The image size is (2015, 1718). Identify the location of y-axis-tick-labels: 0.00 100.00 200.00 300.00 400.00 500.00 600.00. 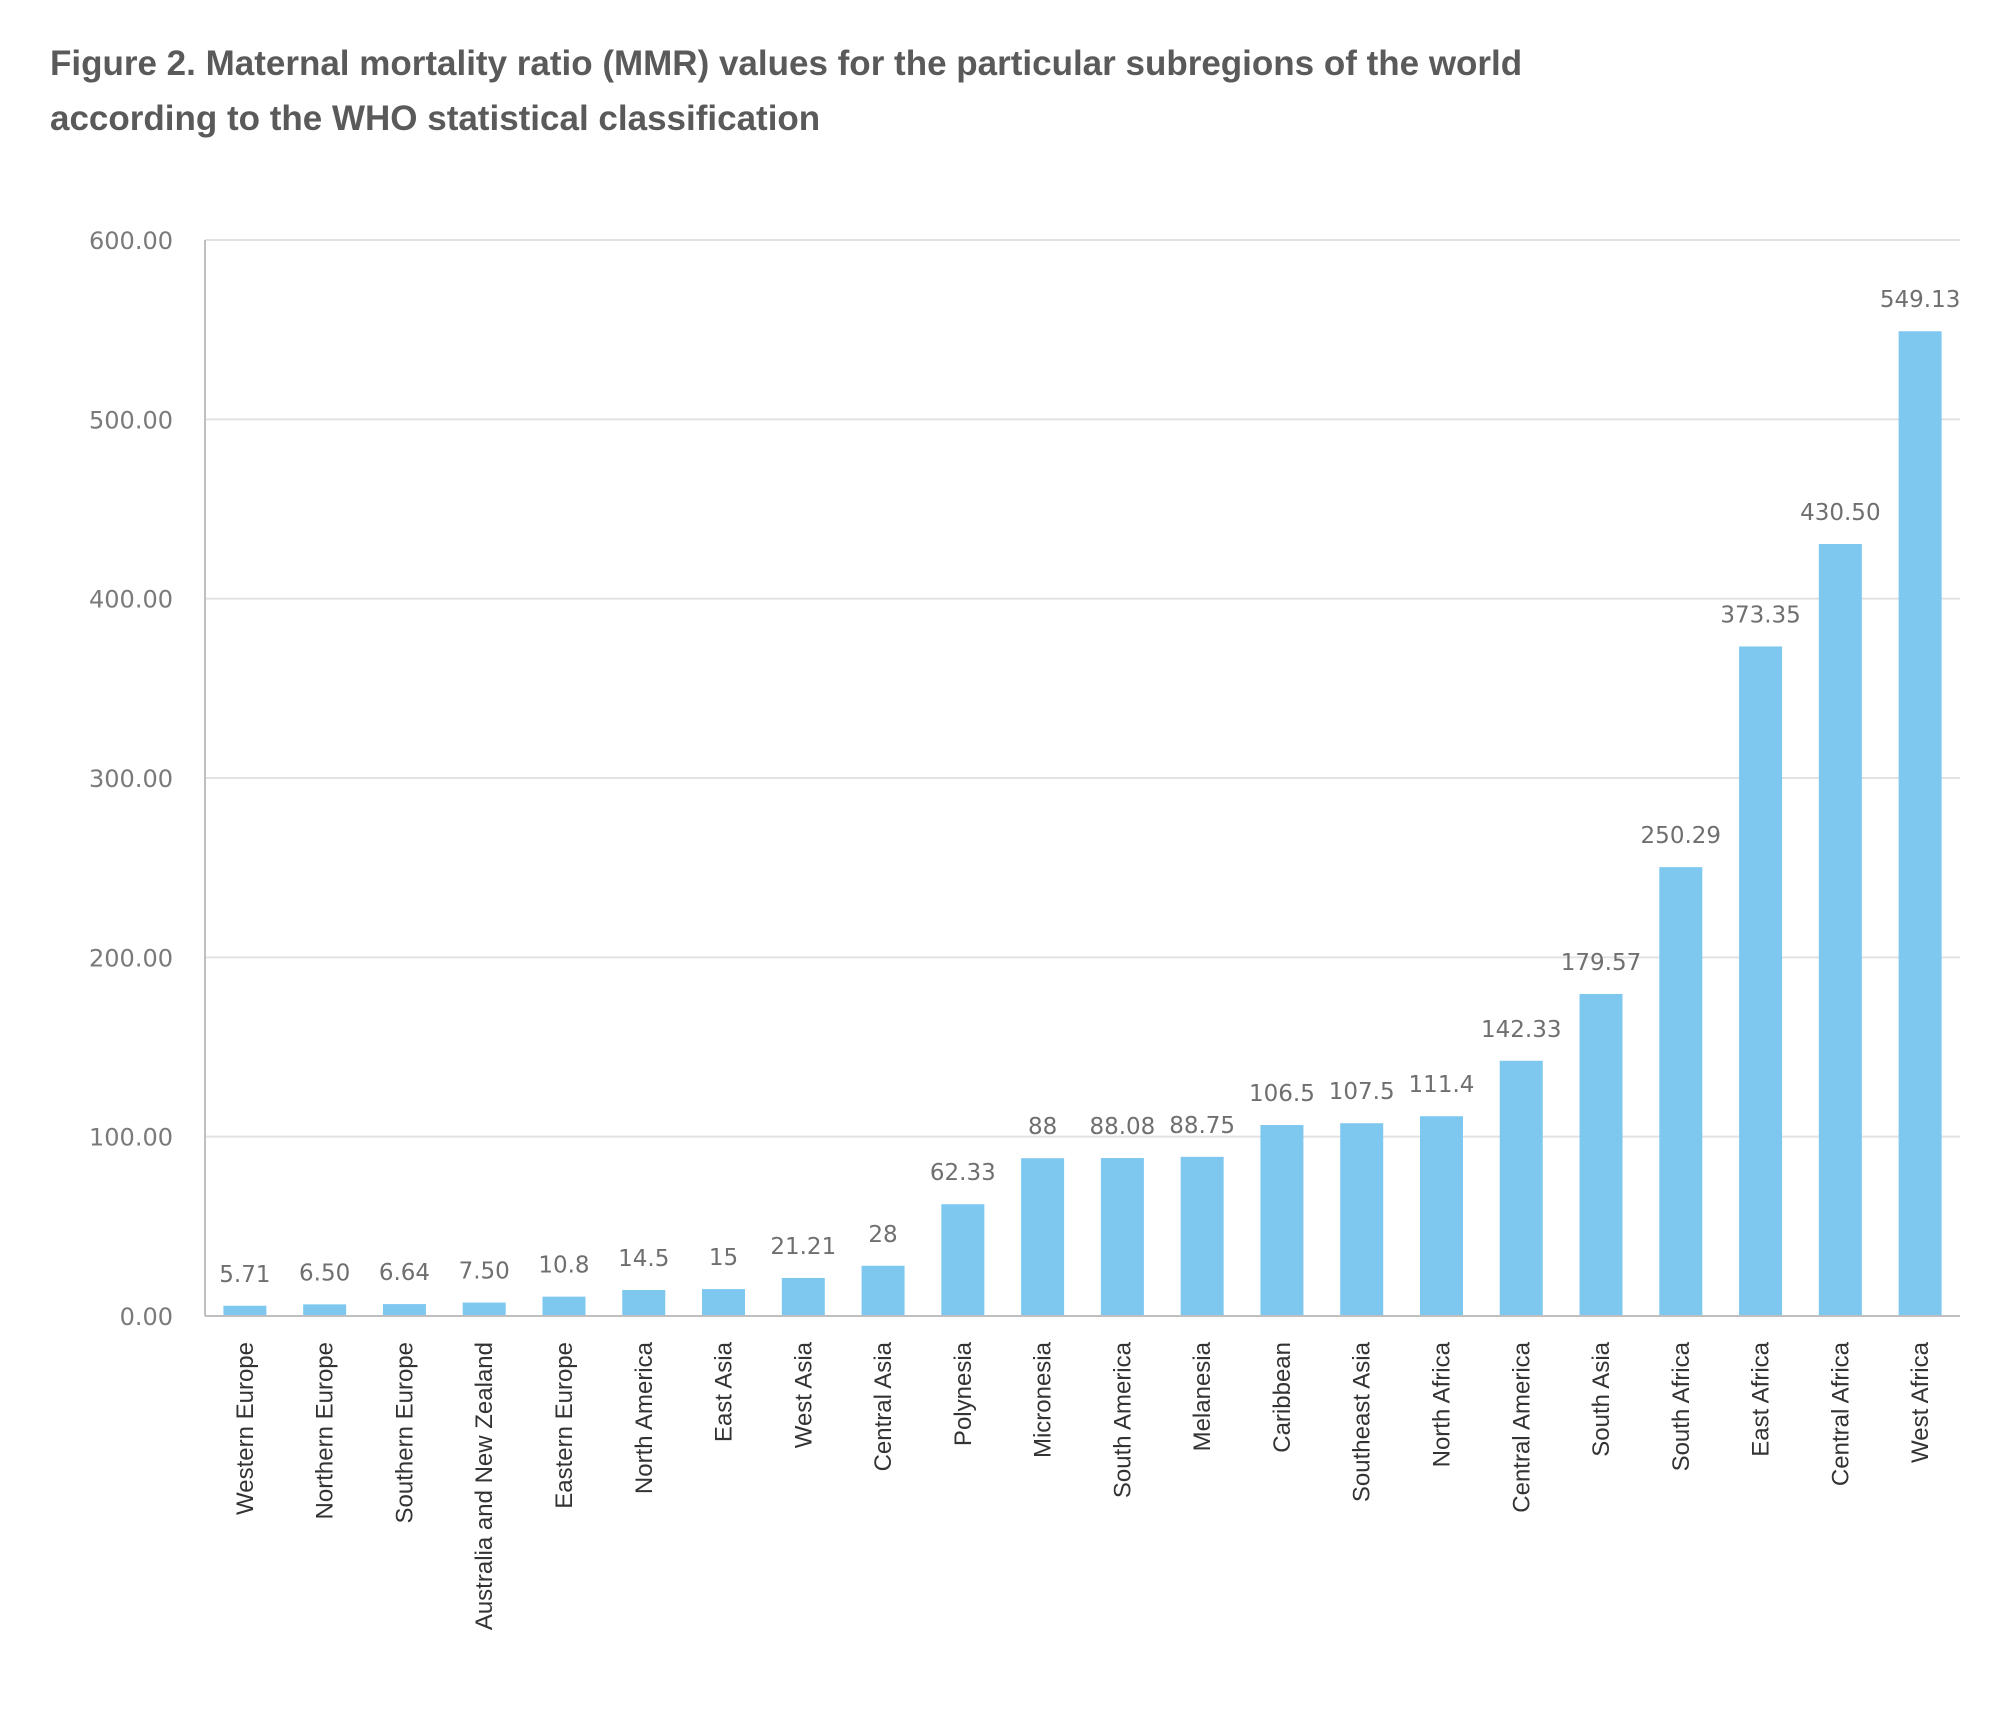
(131, 779).